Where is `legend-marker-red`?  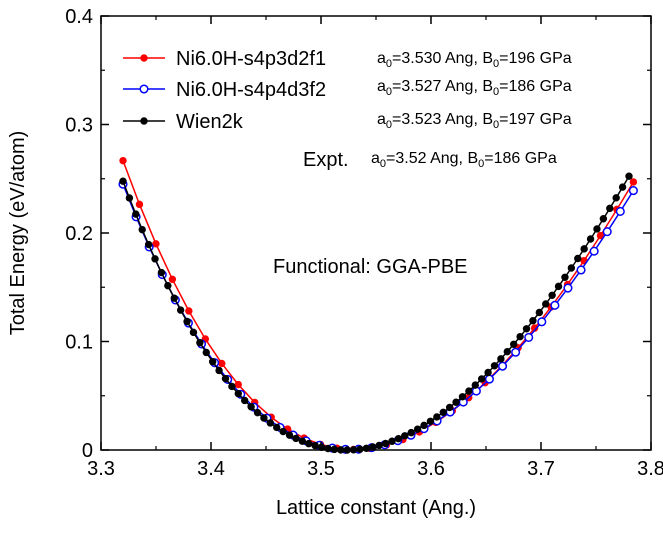
legend-marker-red is located at coordinates (144, 58).